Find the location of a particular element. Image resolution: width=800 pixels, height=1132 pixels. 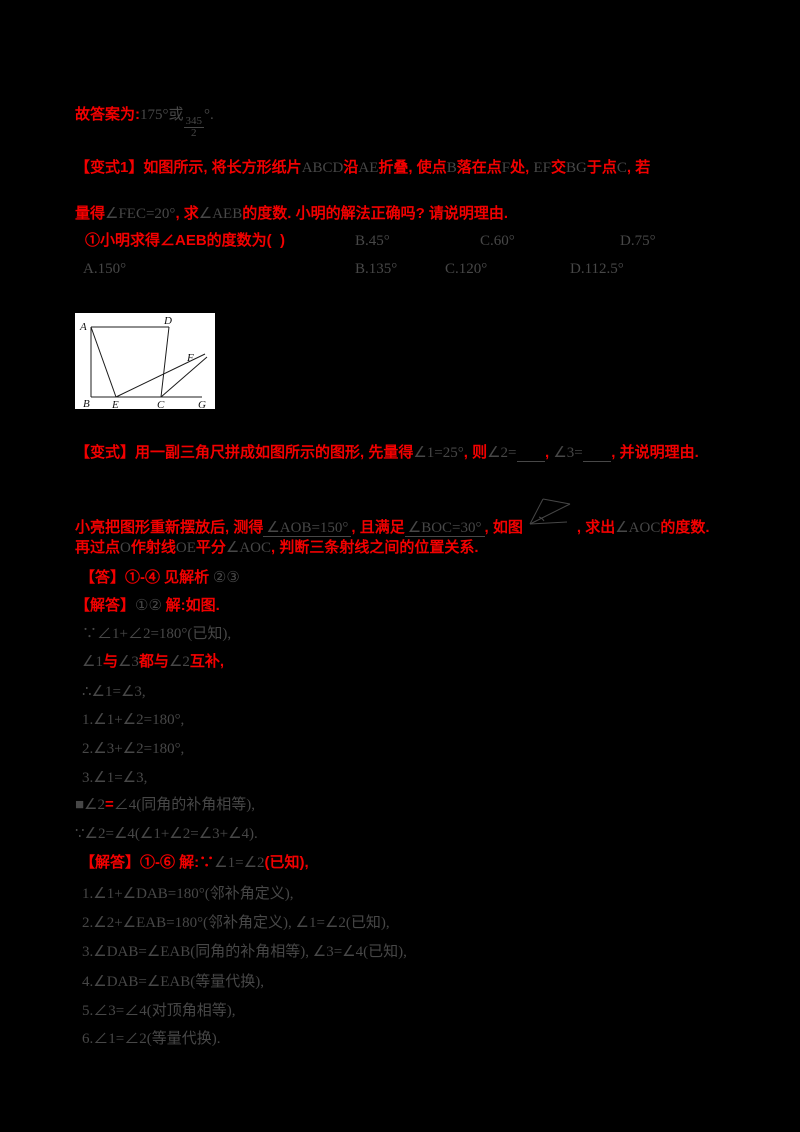

figure-edge-DC is located at coordinates (165, 362).